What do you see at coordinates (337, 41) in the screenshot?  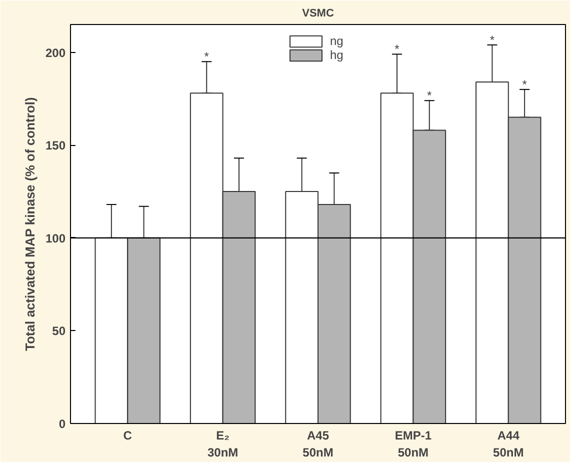 I see `legend-label: ng` at bounding box center [337, 41].